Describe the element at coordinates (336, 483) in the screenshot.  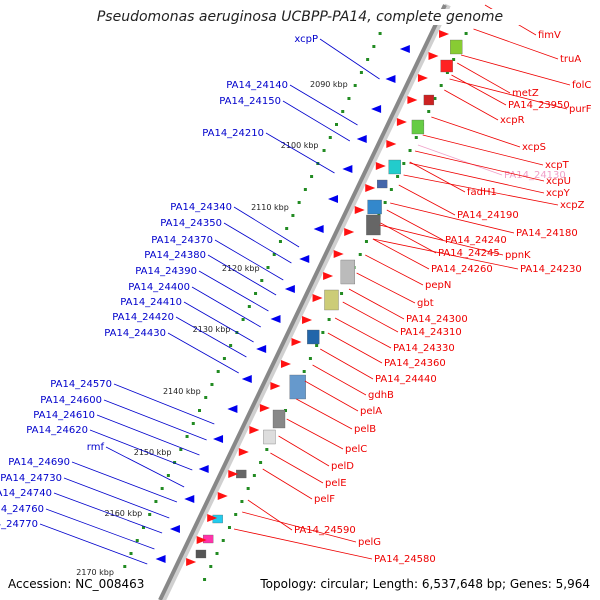
I see `forward-gene-label: pelE` at that location.